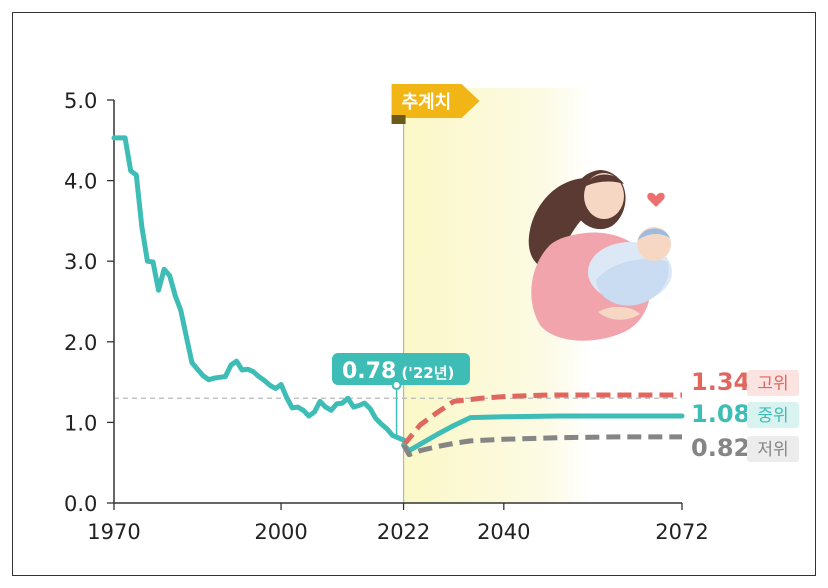 Image resolution: width=828 pixels, height=588 pixels. What do you see at coordinates (80, 343) in the screenshot?
I see `y-tick-label: 2.0` at bounding box center [80, 343].